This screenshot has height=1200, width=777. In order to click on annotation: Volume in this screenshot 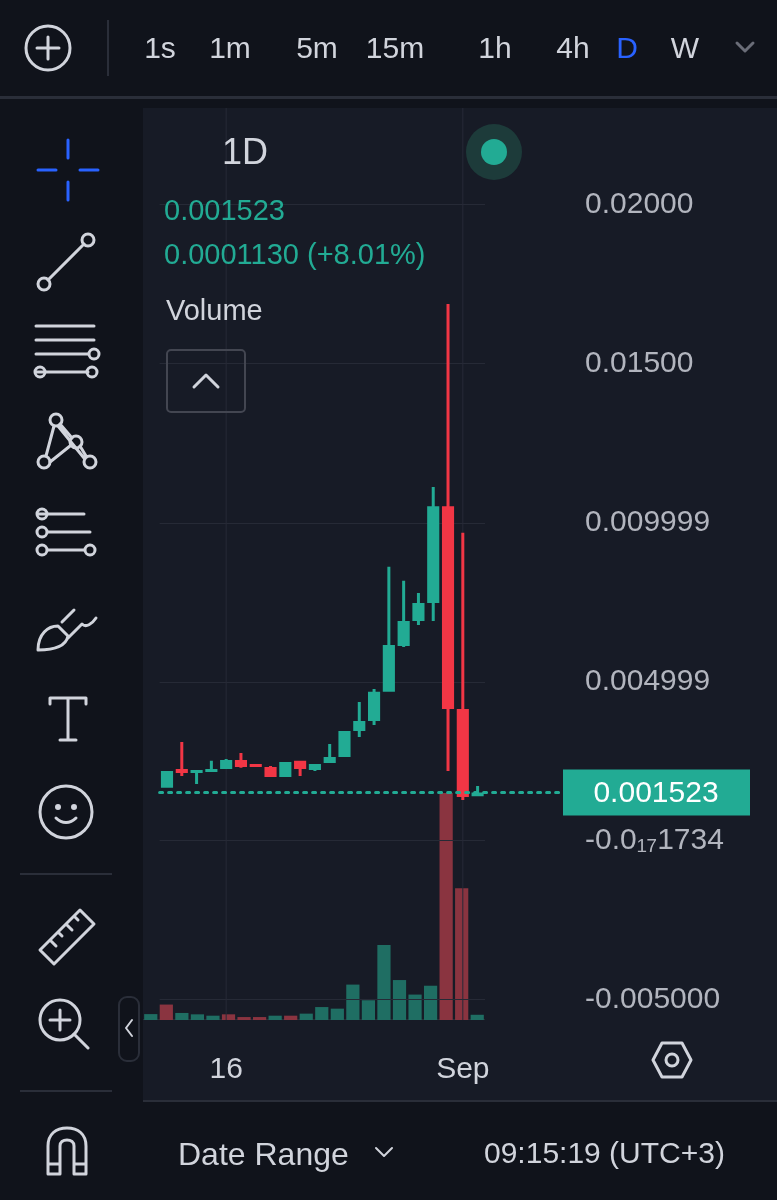, I will do `click(214, 310)`.